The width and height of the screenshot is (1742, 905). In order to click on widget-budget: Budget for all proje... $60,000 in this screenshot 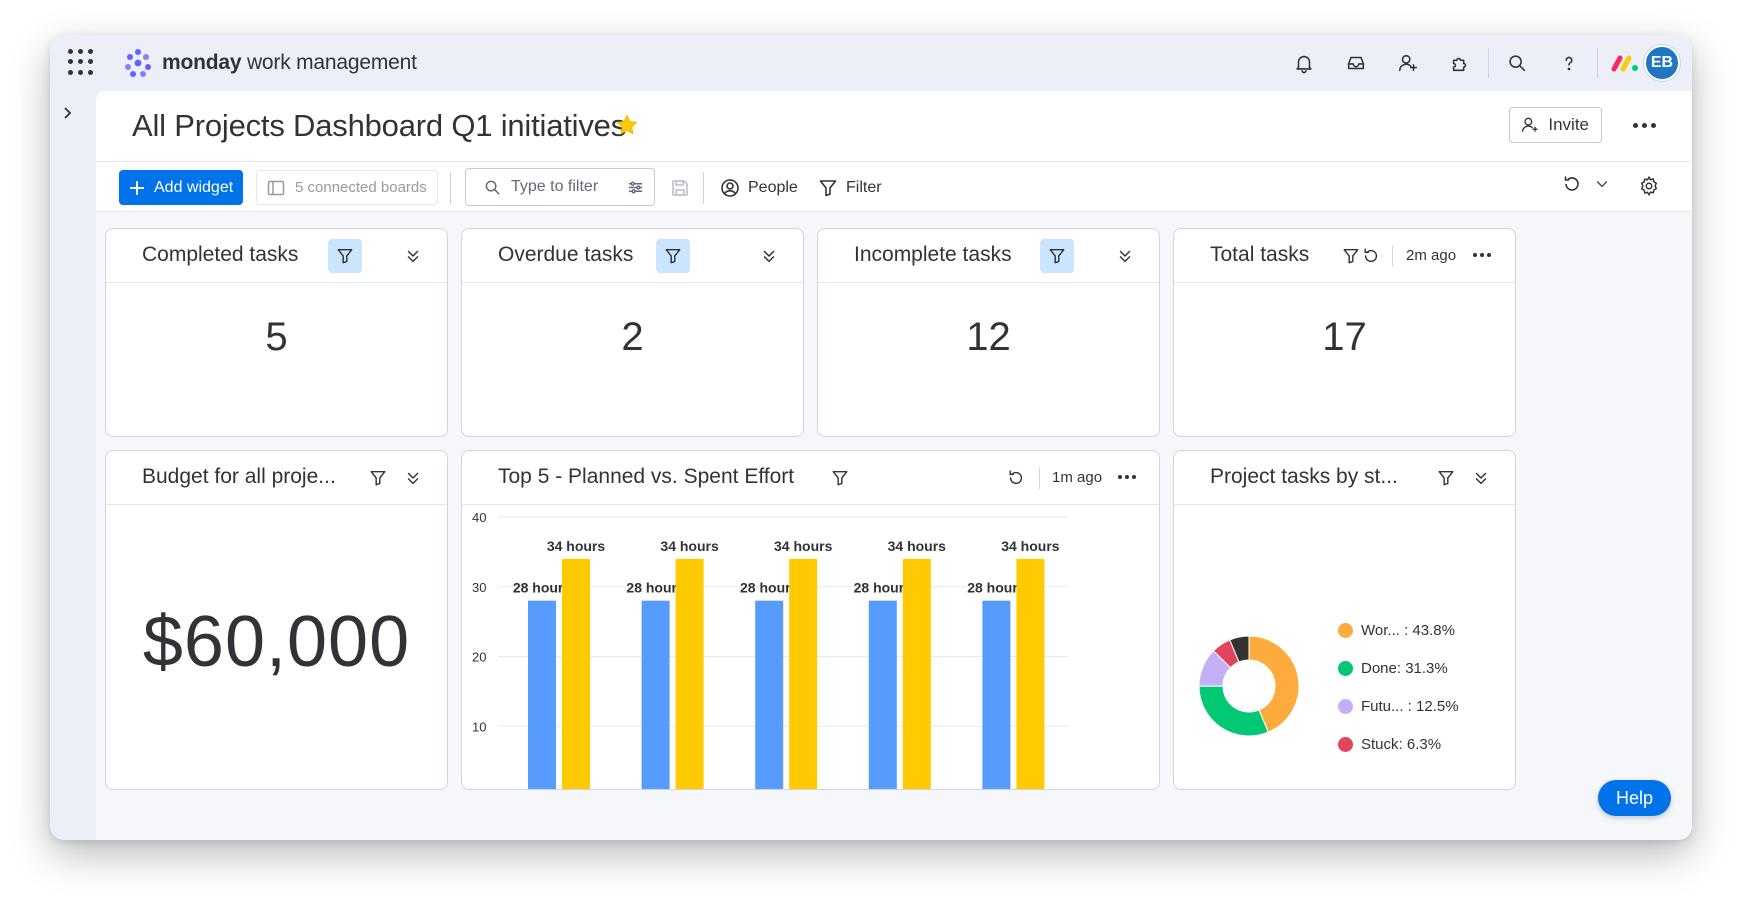, I will do `click(276, 620)`.